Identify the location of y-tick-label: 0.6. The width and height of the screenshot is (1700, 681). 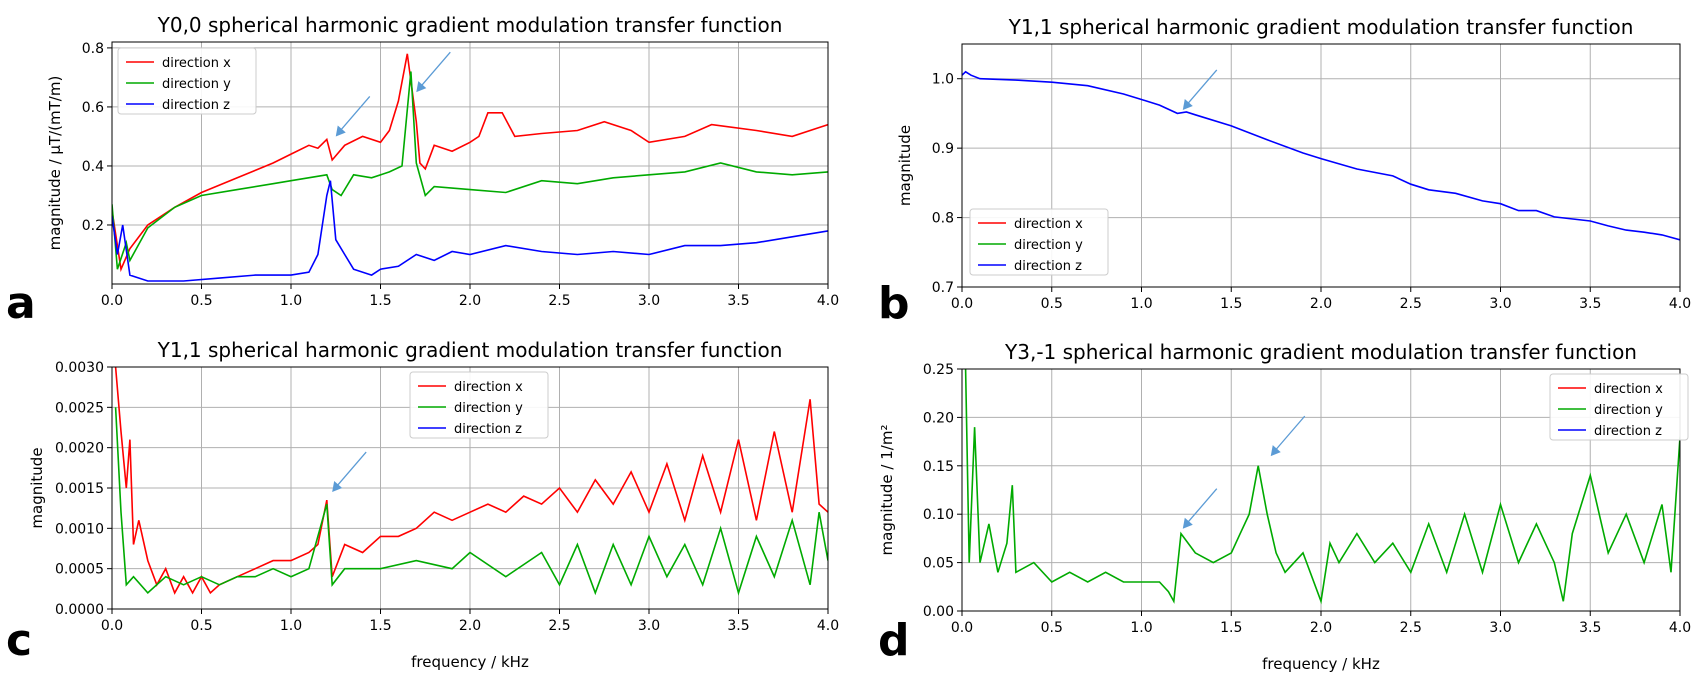
(93, 108).